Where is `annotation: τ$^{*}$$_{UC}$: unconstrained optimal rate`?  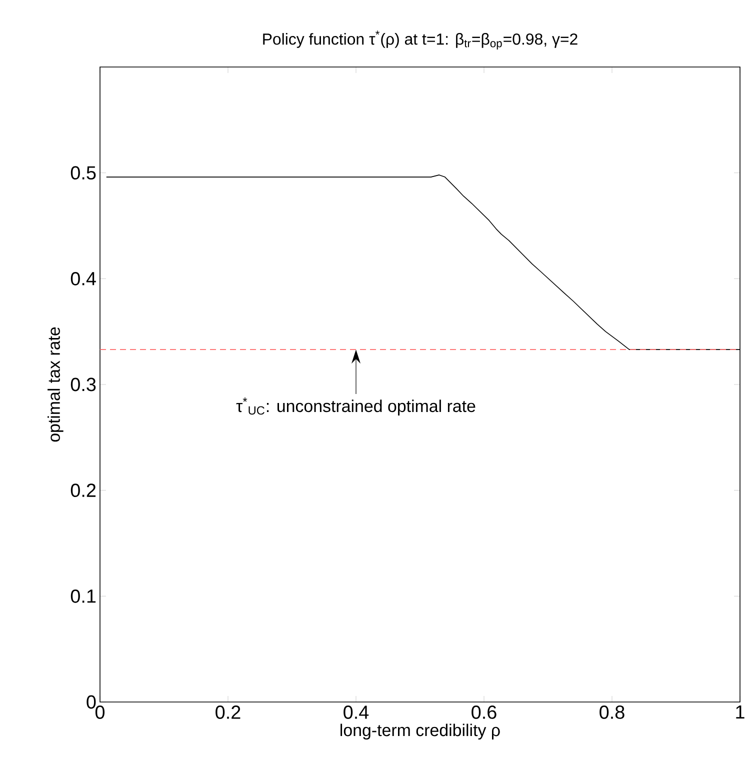 annotation: τ$^{*}$$_{UC}$: unconstrained optimal rate is located at coordinates (356, 407).